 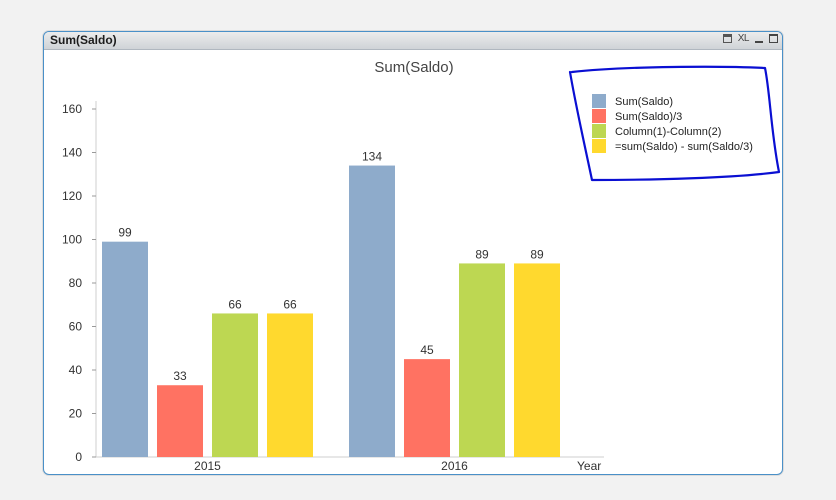 I want to click on bar-3-2015, so click(x=235, y=385).